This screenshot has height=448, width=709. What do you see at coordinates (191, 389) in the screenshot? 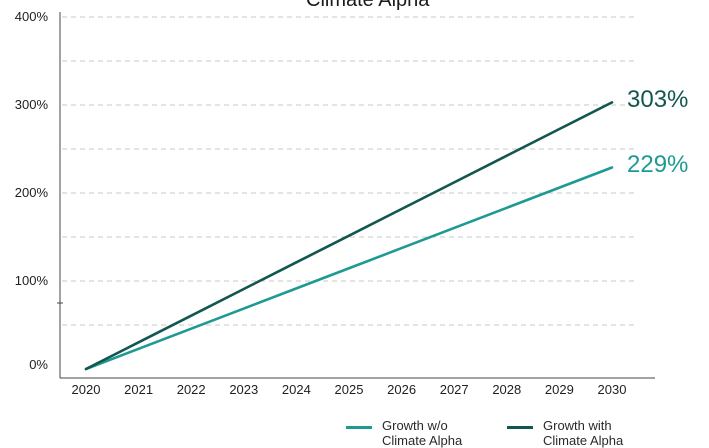
I see `x-tick-label: 2022` at bounding box center [191, 389].